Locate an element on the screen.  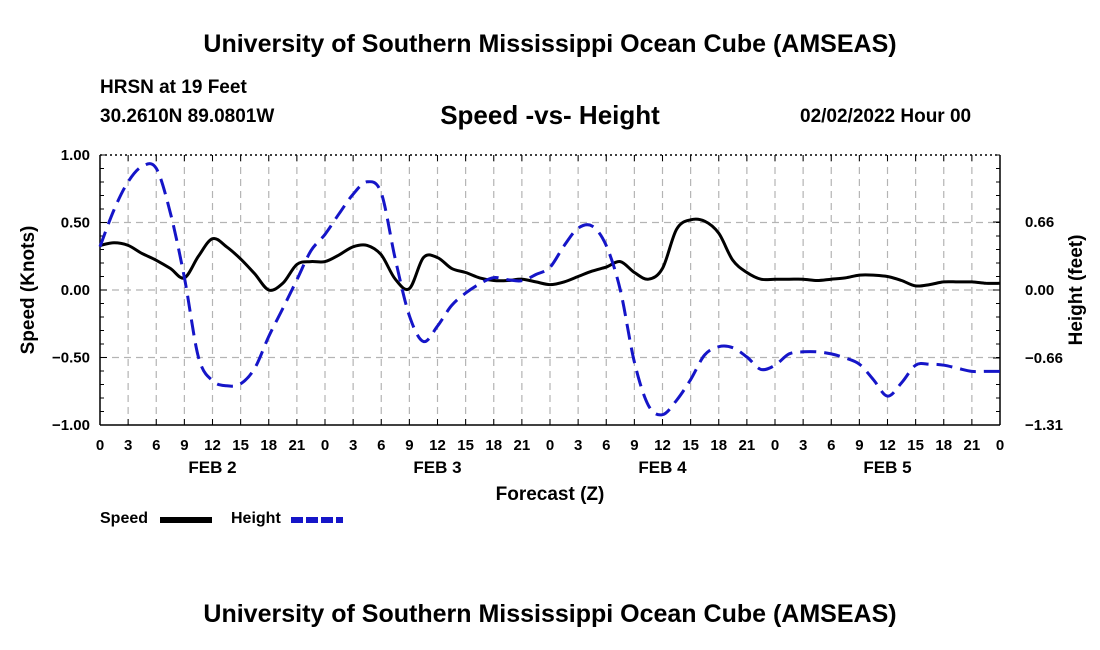
day-label: FEB 2 is located at coordinates (212, 467).